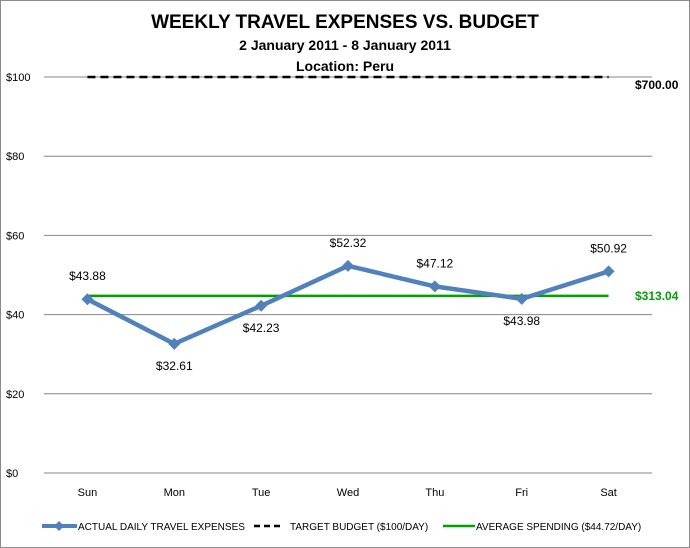  What do you see at coordinates (18, 78) in the screenshot?
I see `y-tick-label: $100` at bounding box center [18, 78].